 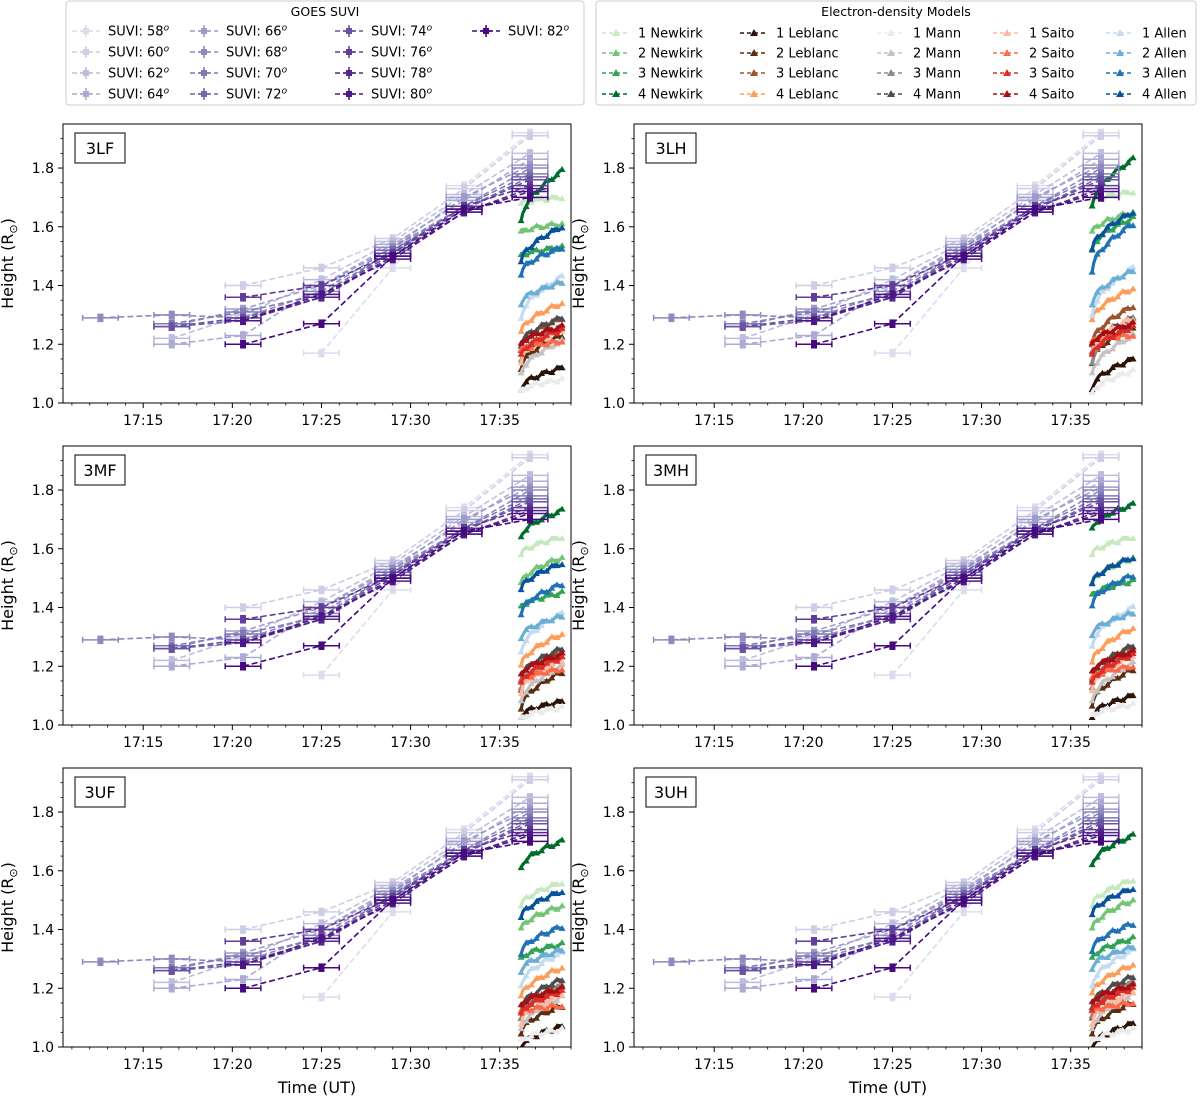 What do you see at coordinates (100, 148) in the screenshot?
I see `panel-label-box` at bounding box center [100, 148].